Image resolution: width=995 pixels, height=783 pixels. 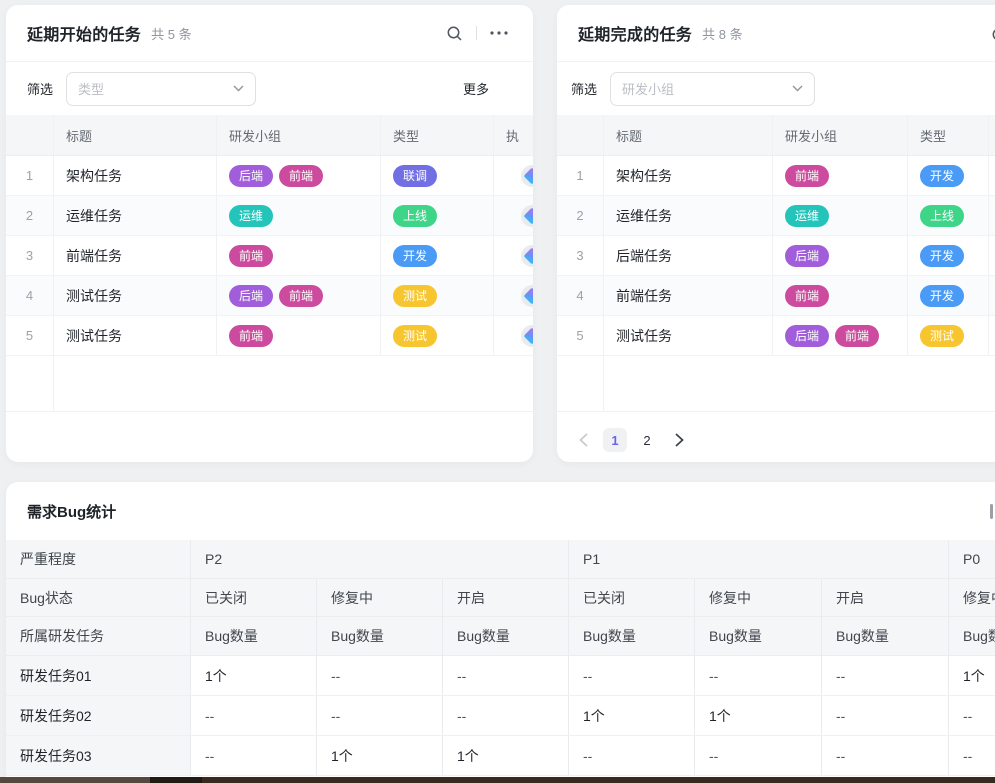 What do you see at coordinates (500, 716) in the screenshot?
I see `bug-data-row: 研发任务02 -- -- -- 1个 1个 -- --` at bounding box center [500, 716].